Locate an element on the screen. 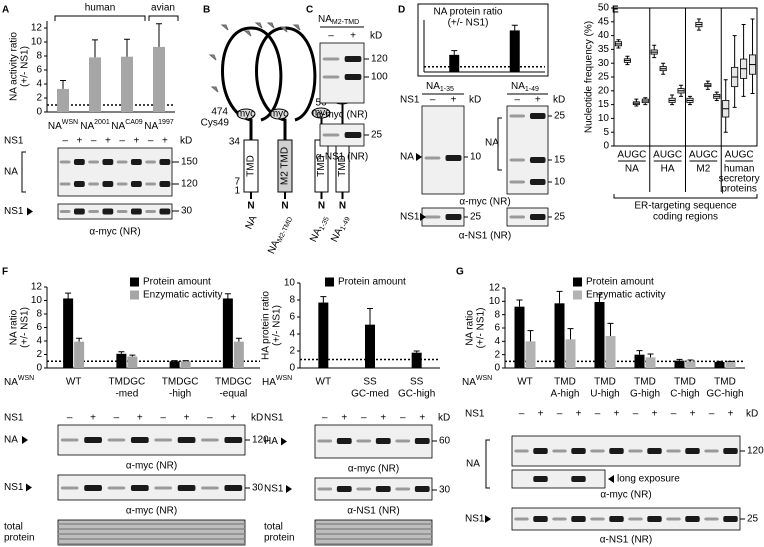 This screenshot has height=547, width=764. x-tick-label: -med is located at coordinates (126, 394).